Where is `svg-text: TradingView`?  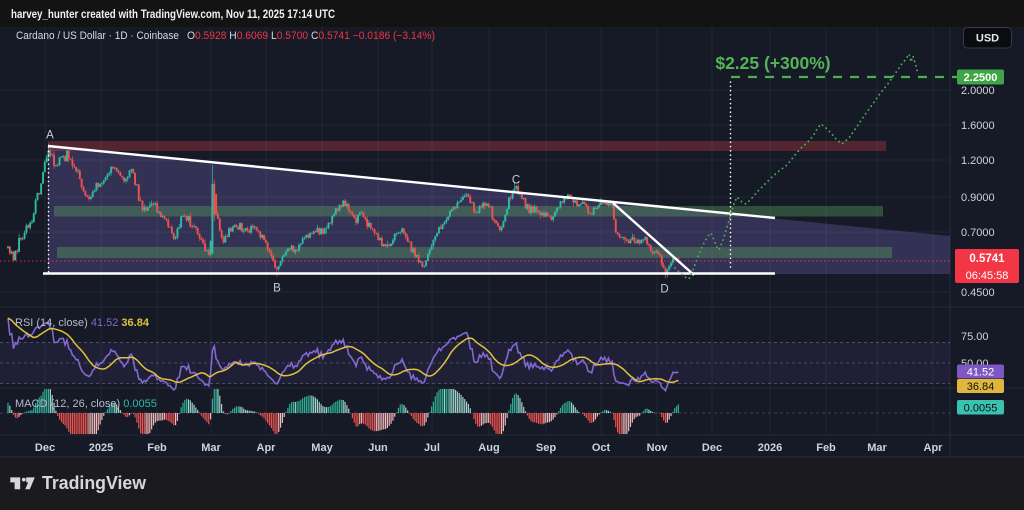 svg-text: TradingView is located at coordinates (94, 482).